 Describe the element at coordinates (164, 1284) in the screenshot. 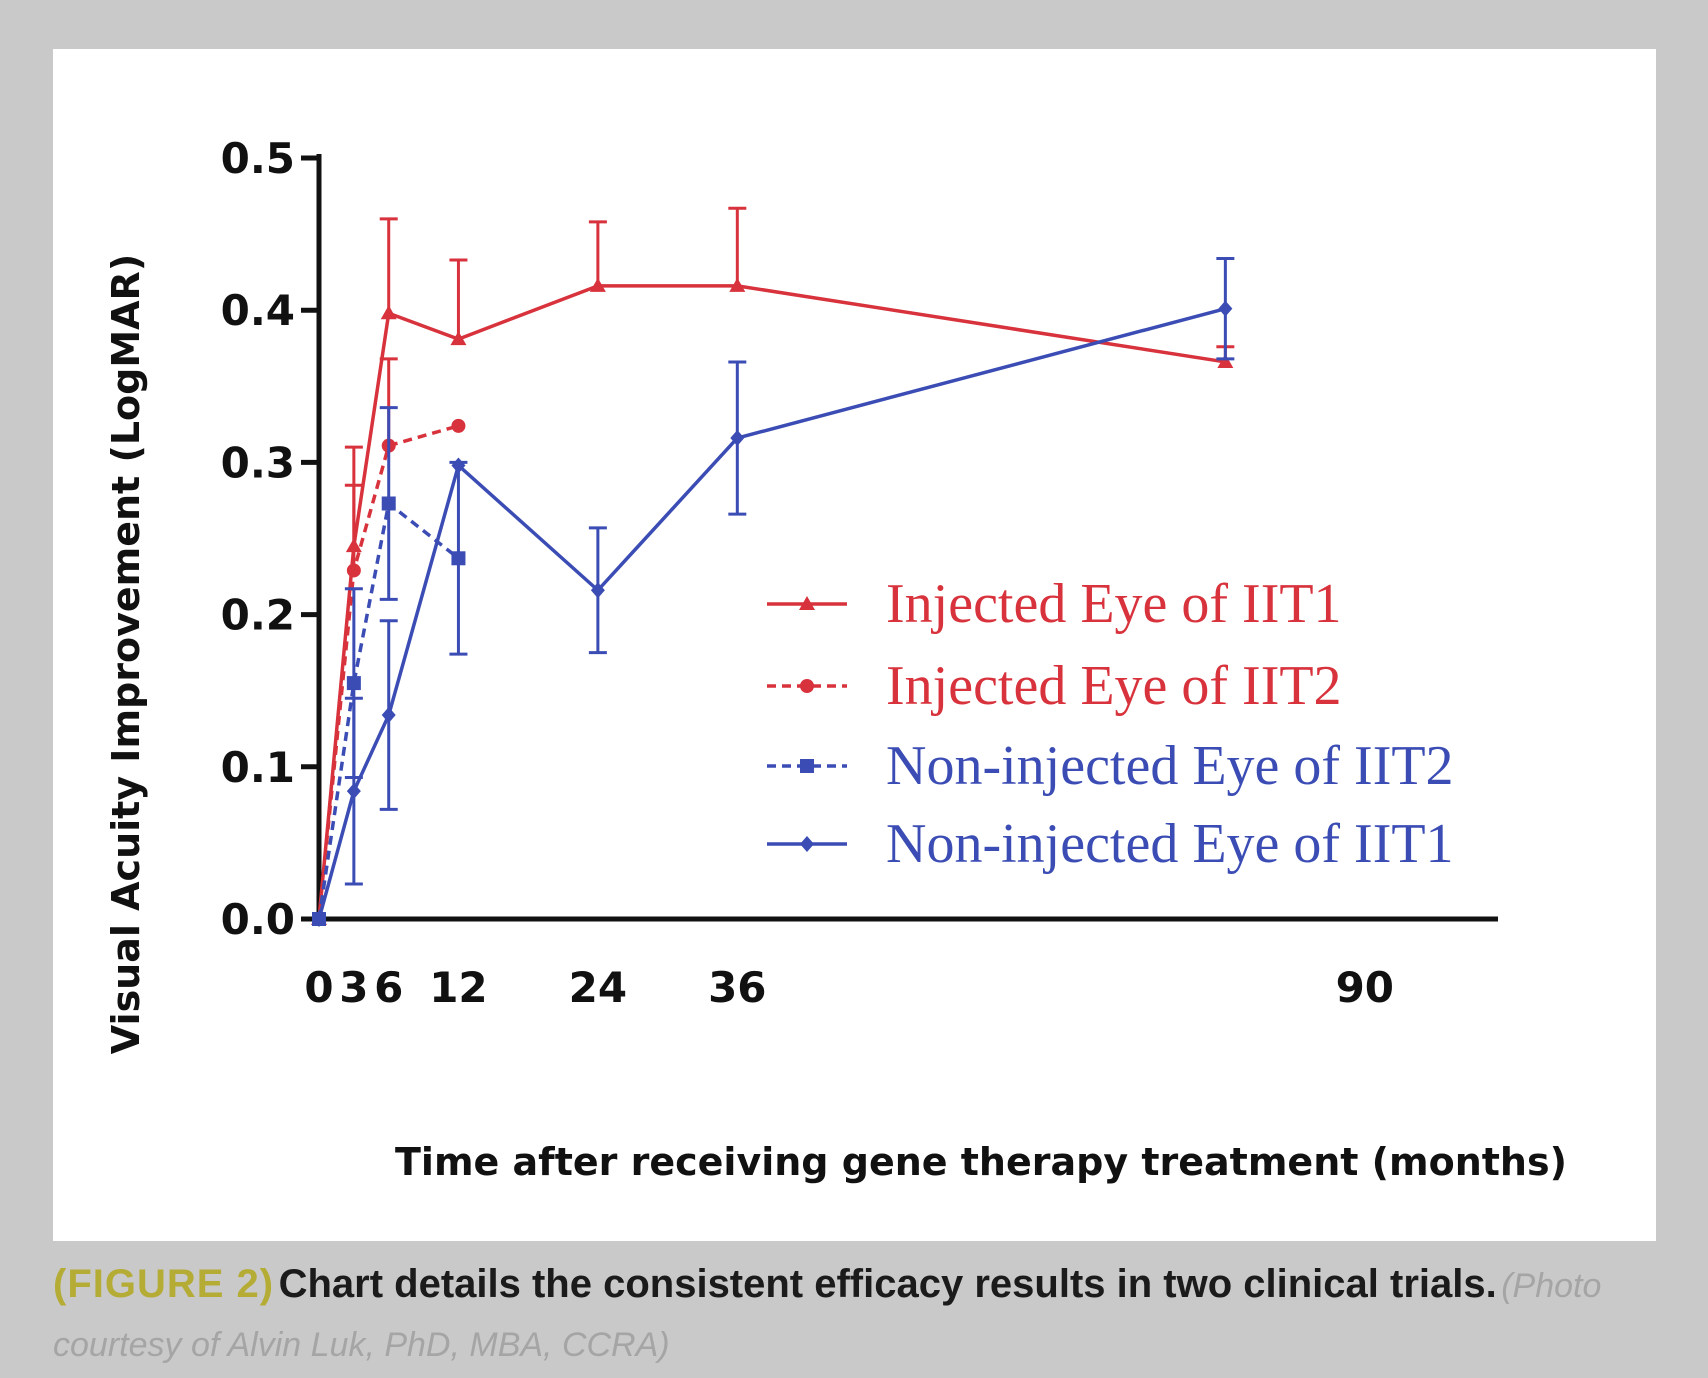

I see `figure-label: (FIGURE 2)` at that location.